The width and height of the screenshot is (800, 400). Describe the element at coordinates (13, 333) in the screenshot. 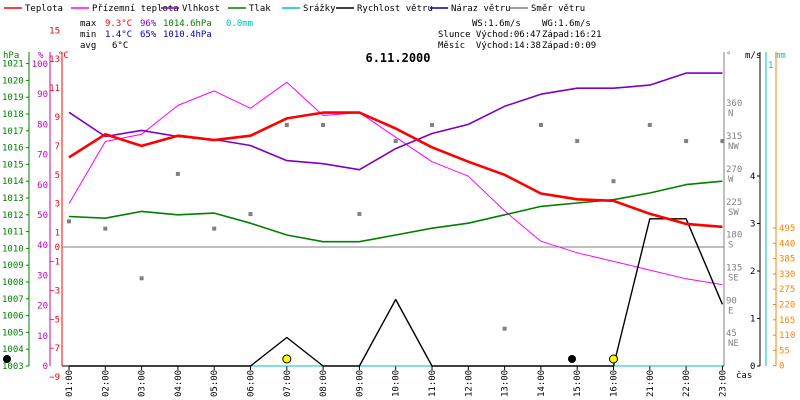

I see `hpa-tick-2: 1005` at that location.